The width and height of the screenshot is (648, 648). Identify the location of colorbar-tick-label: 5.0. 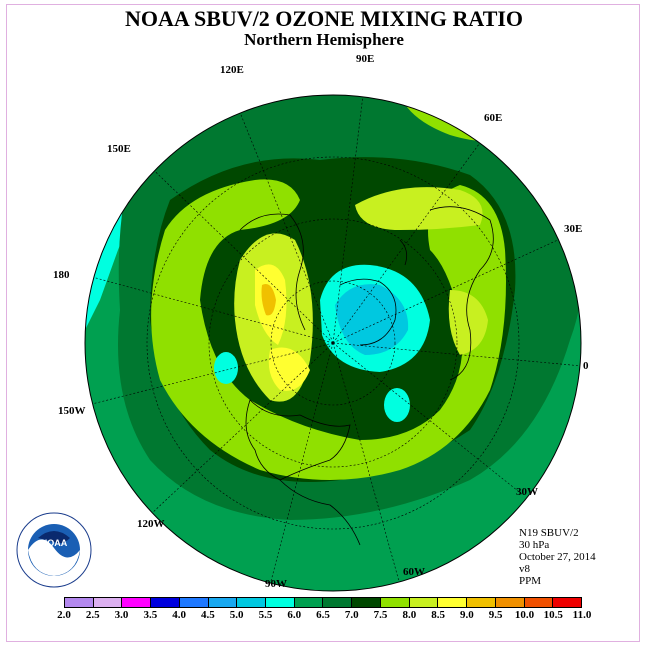
(236, 615).